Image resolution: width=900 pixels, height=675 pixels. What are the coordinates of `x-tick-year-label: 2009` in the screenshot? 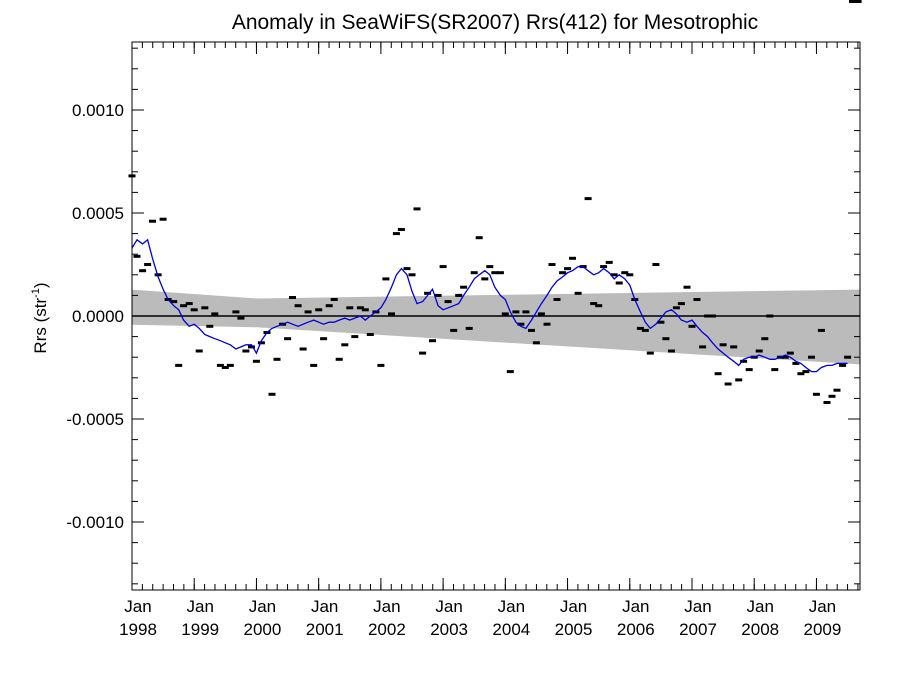 It's located at (823, 629).